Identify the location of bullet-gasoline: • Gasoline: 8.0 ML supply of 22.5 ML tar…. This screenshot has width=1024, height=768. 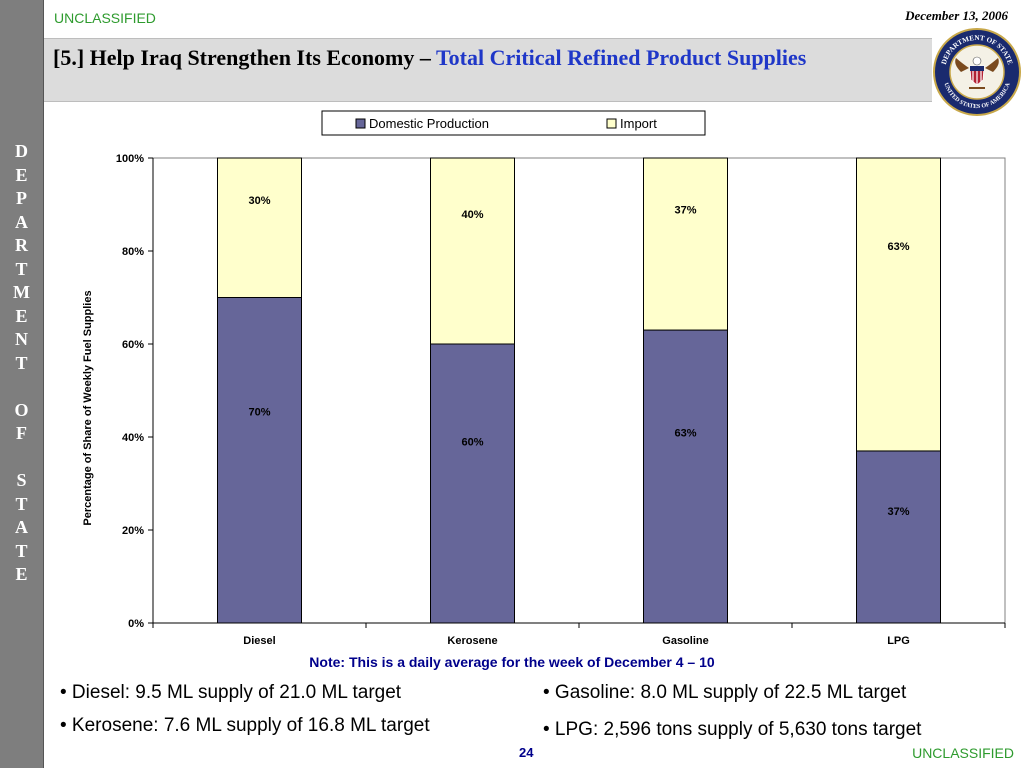
(725, 692).